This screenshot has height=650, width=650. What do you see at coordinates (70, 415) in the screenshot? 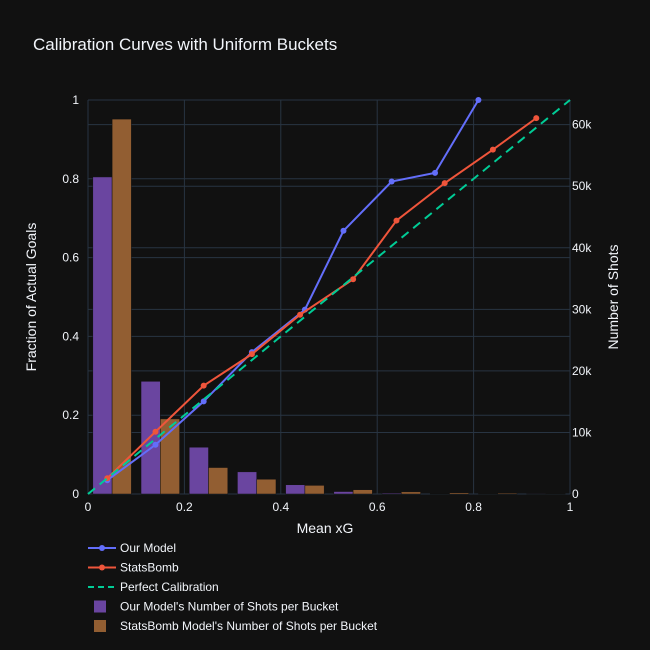
I see `y-tick-label: 0.2` at bounding box center [70, 415].